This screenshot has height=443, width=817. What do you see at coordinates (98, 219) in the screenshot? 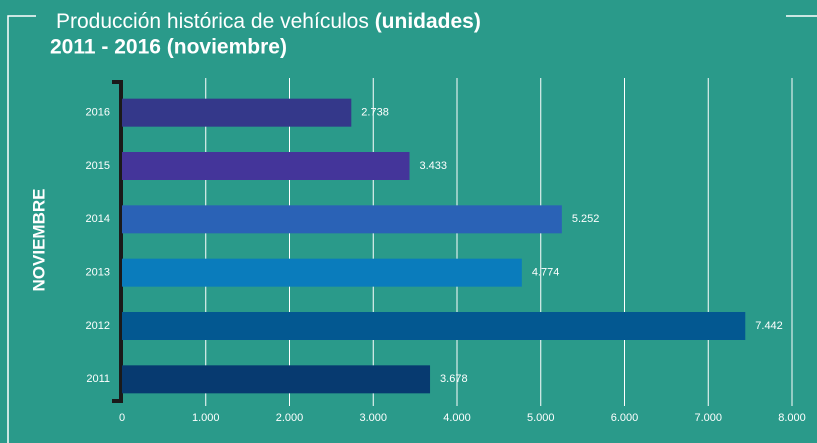
I see `y-tick-label: 2014` at bounding box center [98, 219].